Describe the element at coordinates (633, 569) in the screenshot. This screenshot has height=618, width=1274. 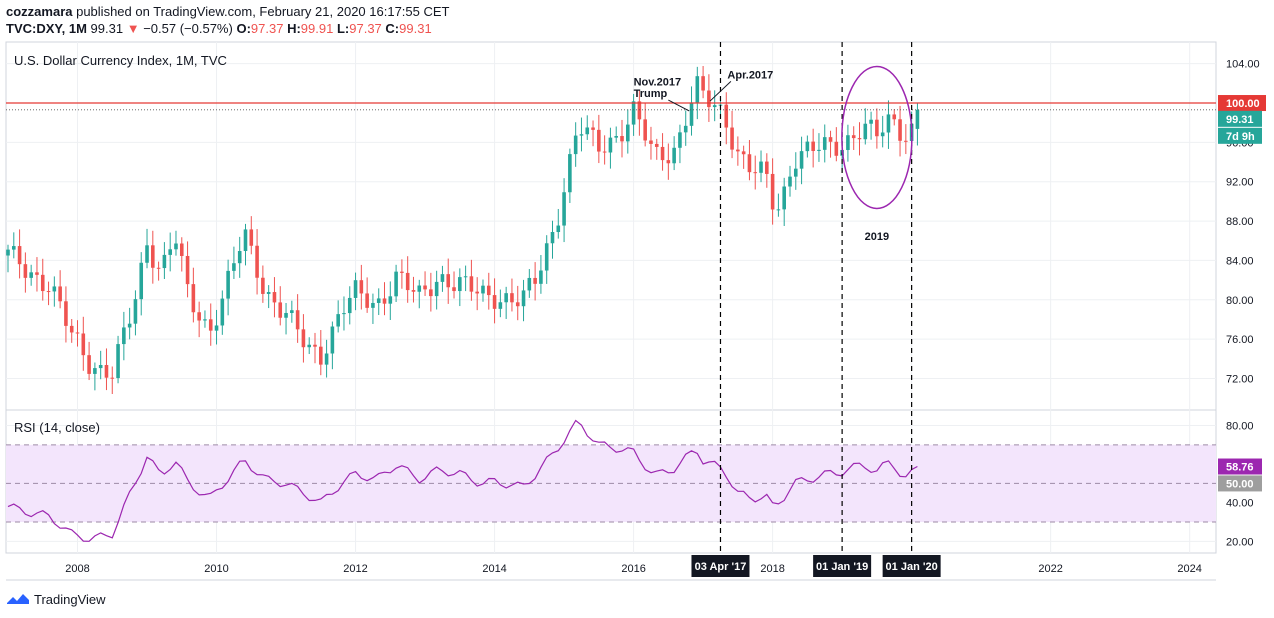
I see `time-tick-label: 2016` at that location.